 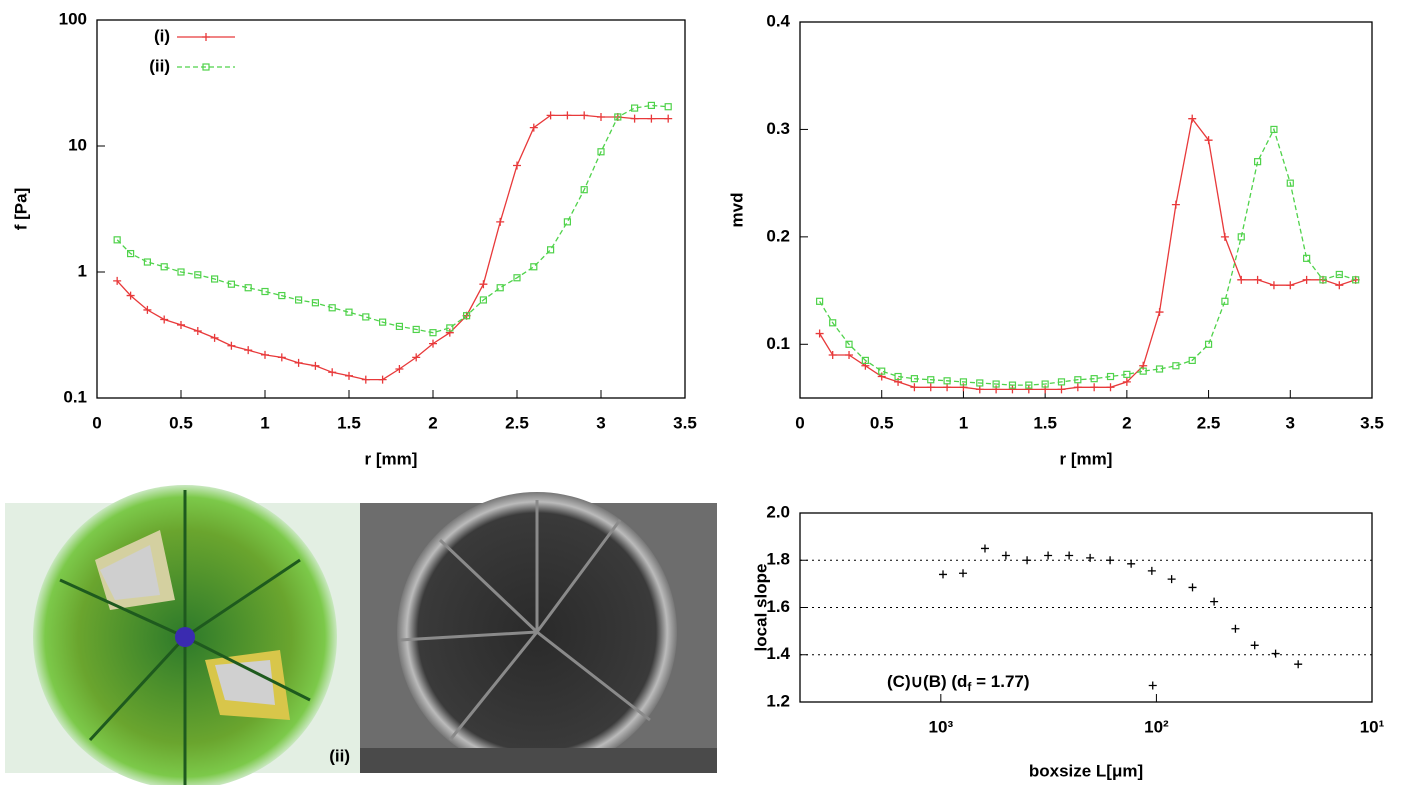 I want to click on y-axis-label: f [Pa], so click(x=20, y=209).